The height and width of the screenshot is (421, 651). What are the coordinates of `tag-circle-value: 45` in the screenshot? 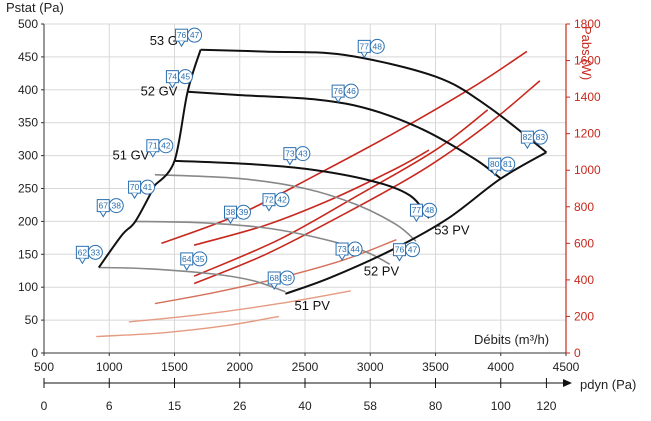 It's located at (186, 77).